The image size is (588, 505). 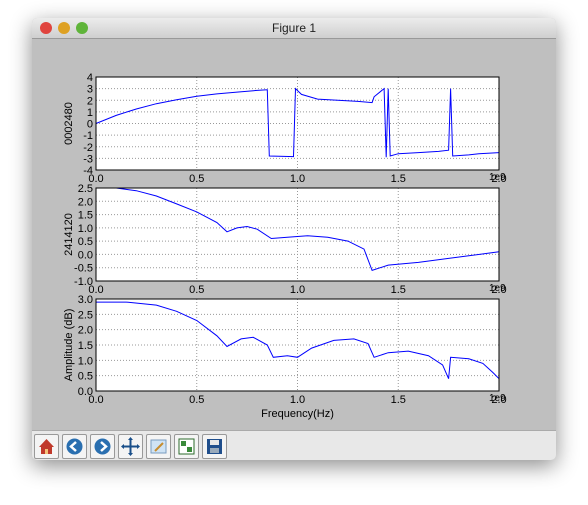 What do you see at coordinates (64, 28) in the screenshot?
I see `minimize-button` at bounding box center [64, 28].